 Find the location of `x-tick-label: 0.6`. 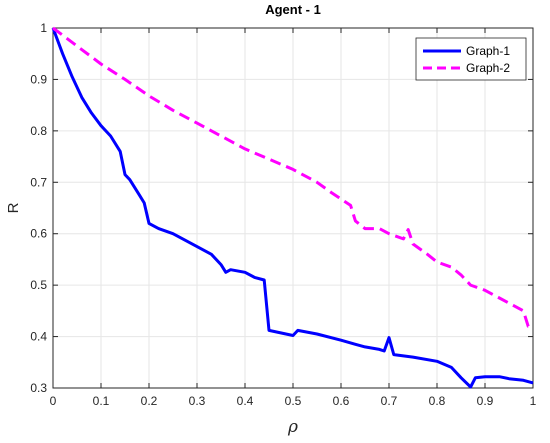

x-tick-label: 0.6 is located at coordinates (341, 401).